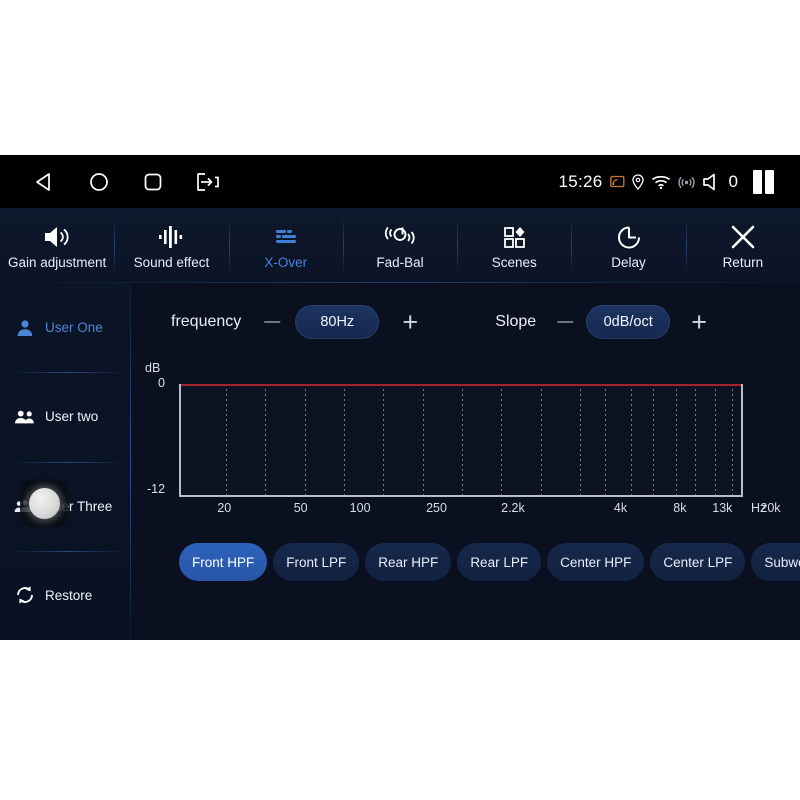  Describe the element at coordinates (629, 236) in the screenshot. I see `stopwatch-icon` at that location.